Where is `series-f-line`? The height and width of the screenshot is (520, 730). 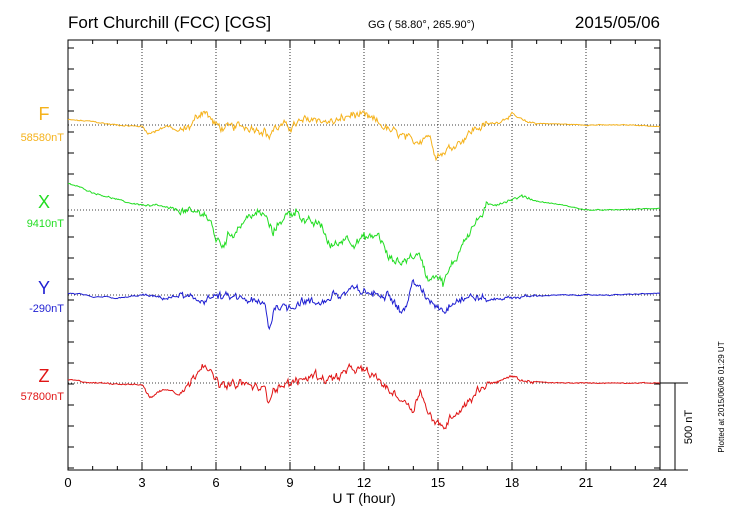 series-f-line is located at coordinates (364, 135).